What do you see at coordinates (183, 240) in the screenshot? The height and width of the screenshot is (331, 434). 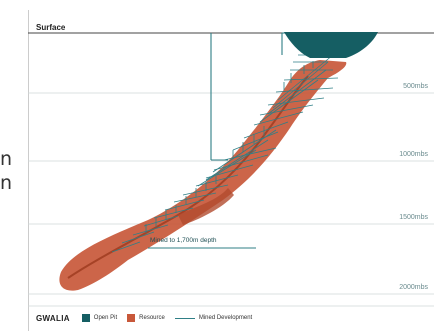 I see `depth-annotation: Mined to 1,700m depth` at bounding box center [183, 240].